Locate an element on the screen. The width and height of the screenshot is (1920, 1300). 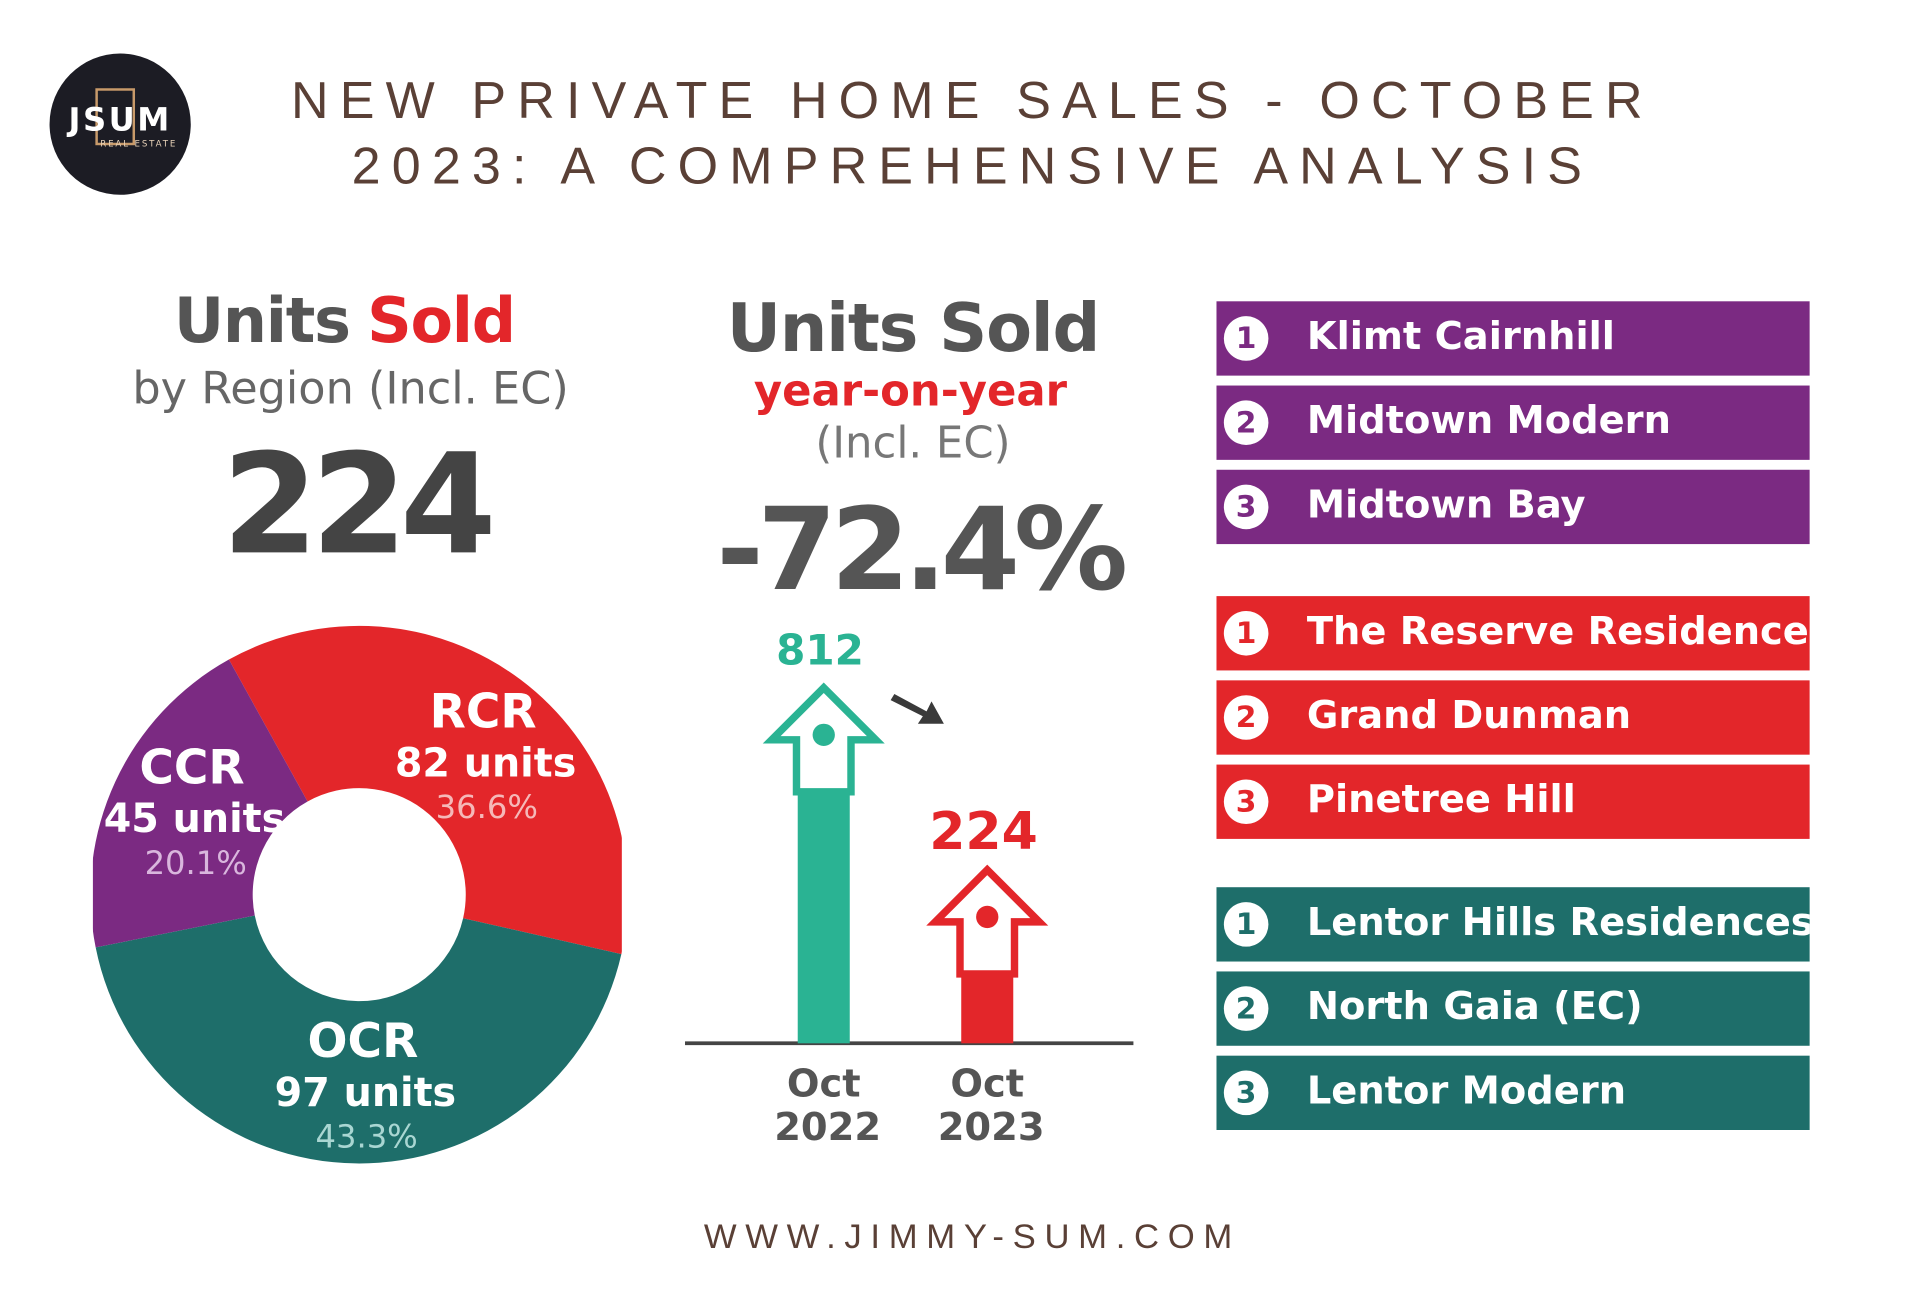
logo-building is located at coordinates (115, 117).